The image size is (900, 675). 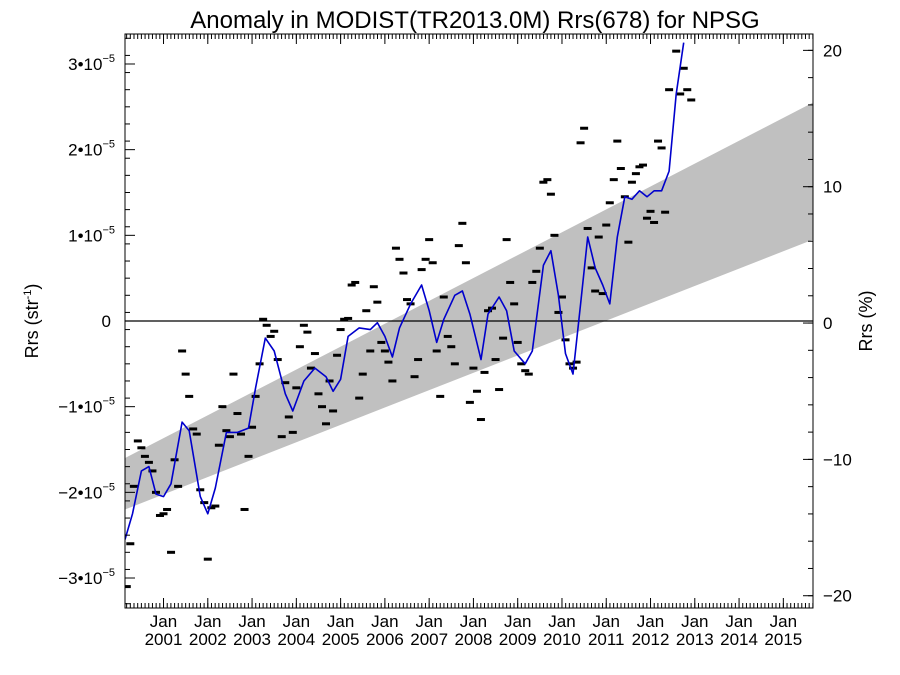 What do you see at coordinates (252, 639) in the screenshot?
I see `x-tick-year-label: 2003` at bounding box center [252, 639].